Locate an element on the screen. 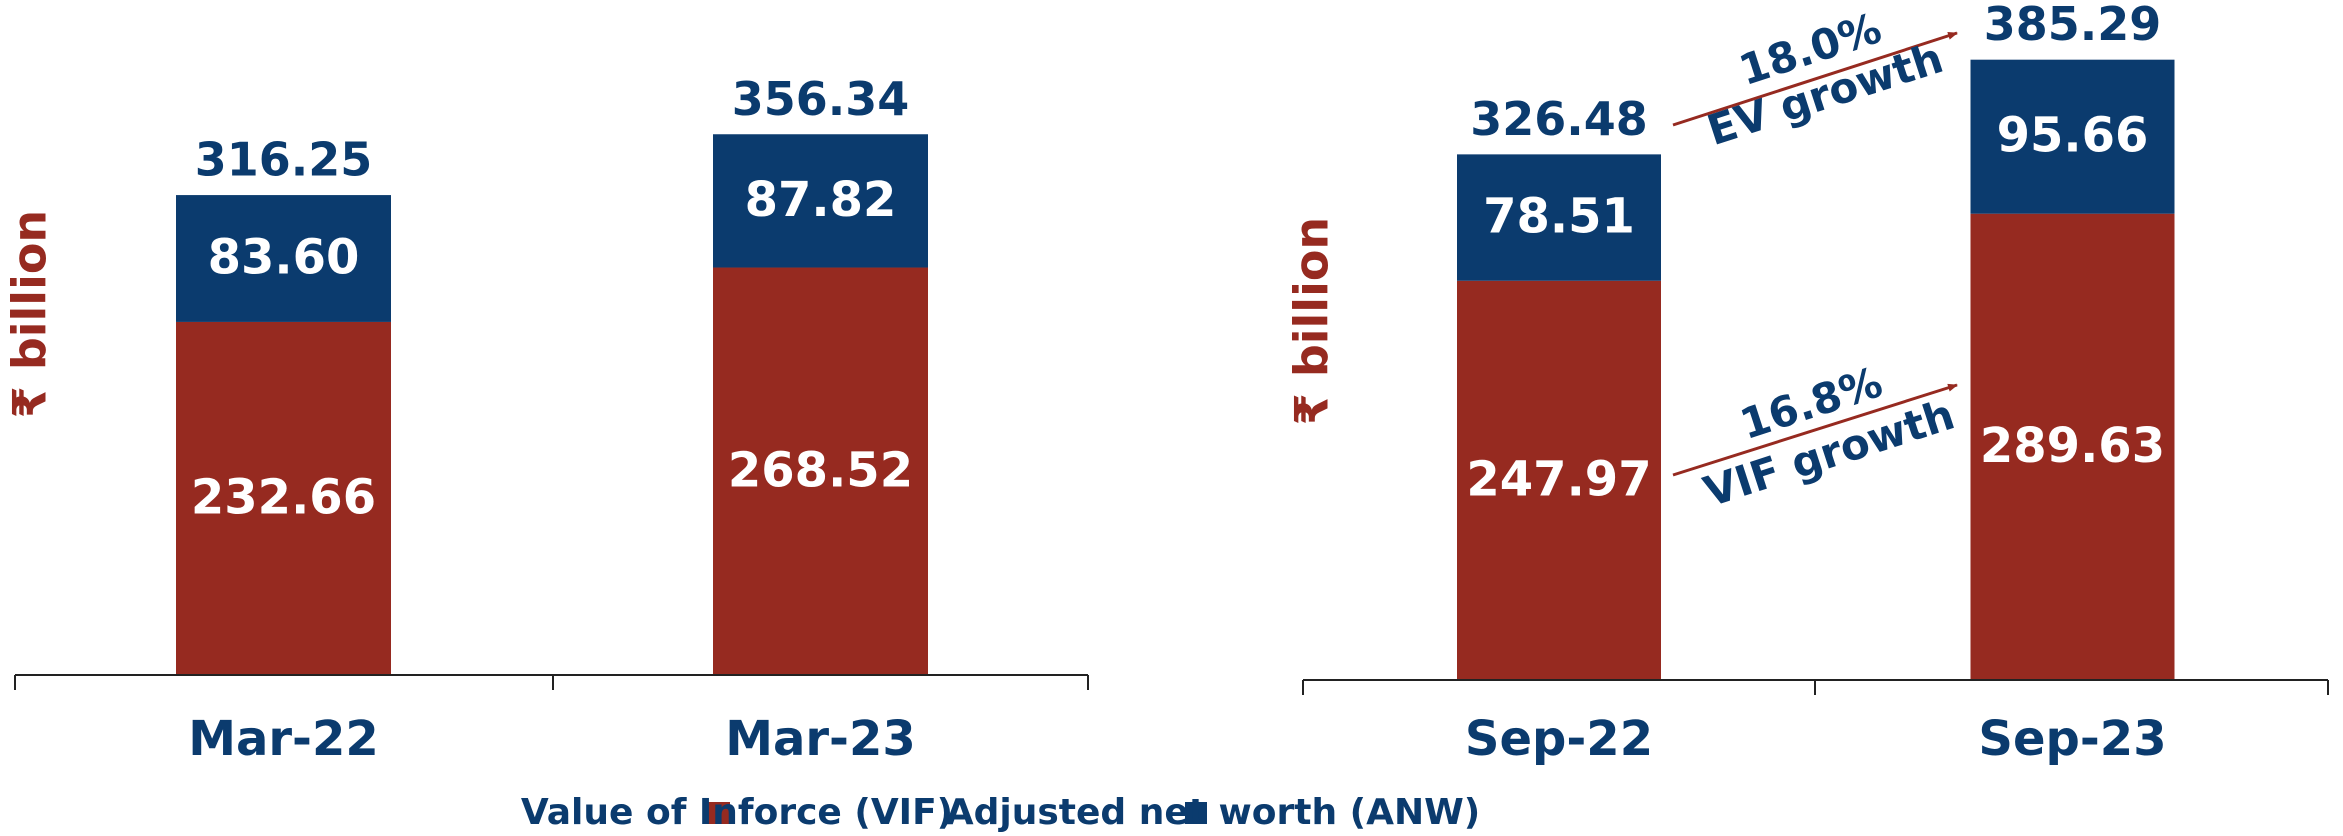 This screenshot has height=836, width=2343. value-label: 95.66 is located at coordinates (2073, 136).